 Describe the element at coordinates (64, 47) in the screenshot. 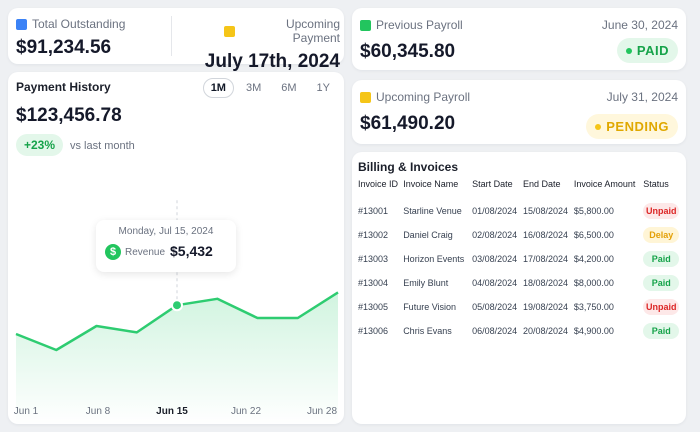

I see `total-outstanding-value: $91,234.56` at that location.